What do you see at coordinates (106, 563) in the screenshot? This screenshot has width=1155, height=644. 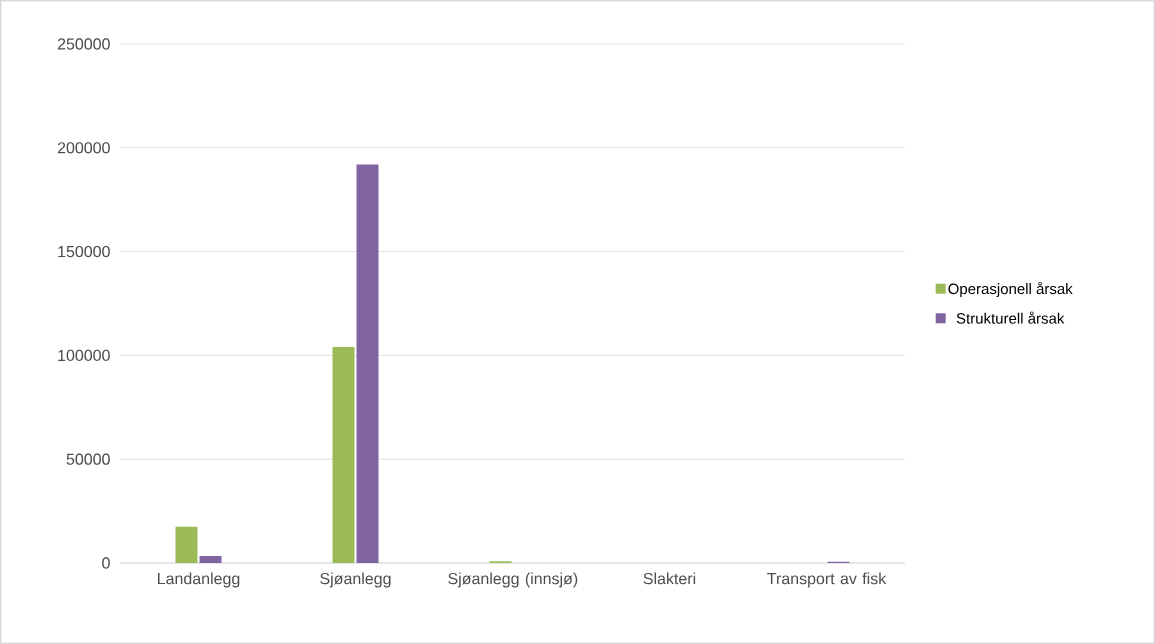 I see `y-tick-label: 0` at bounding box center [106, 563].